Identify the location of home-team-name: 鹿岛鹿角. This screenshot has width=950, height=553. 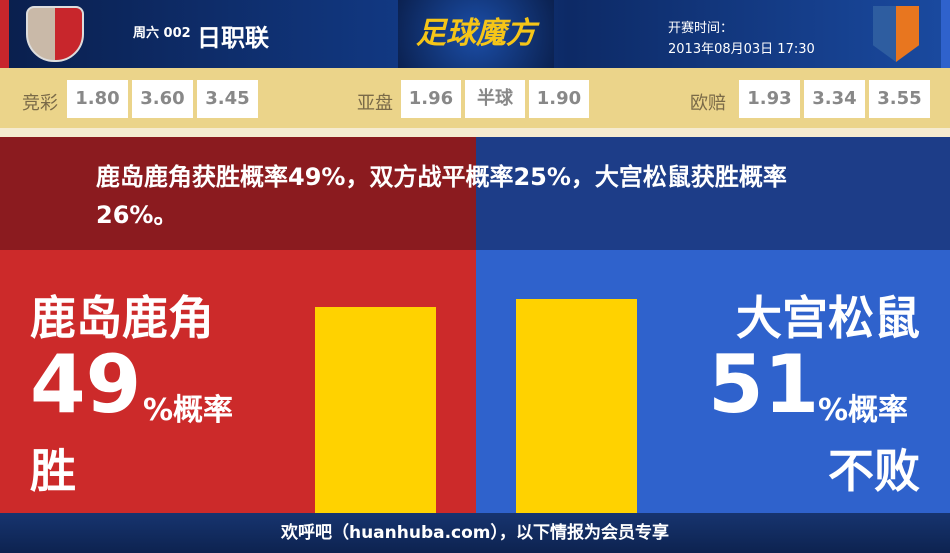
(122, 318).